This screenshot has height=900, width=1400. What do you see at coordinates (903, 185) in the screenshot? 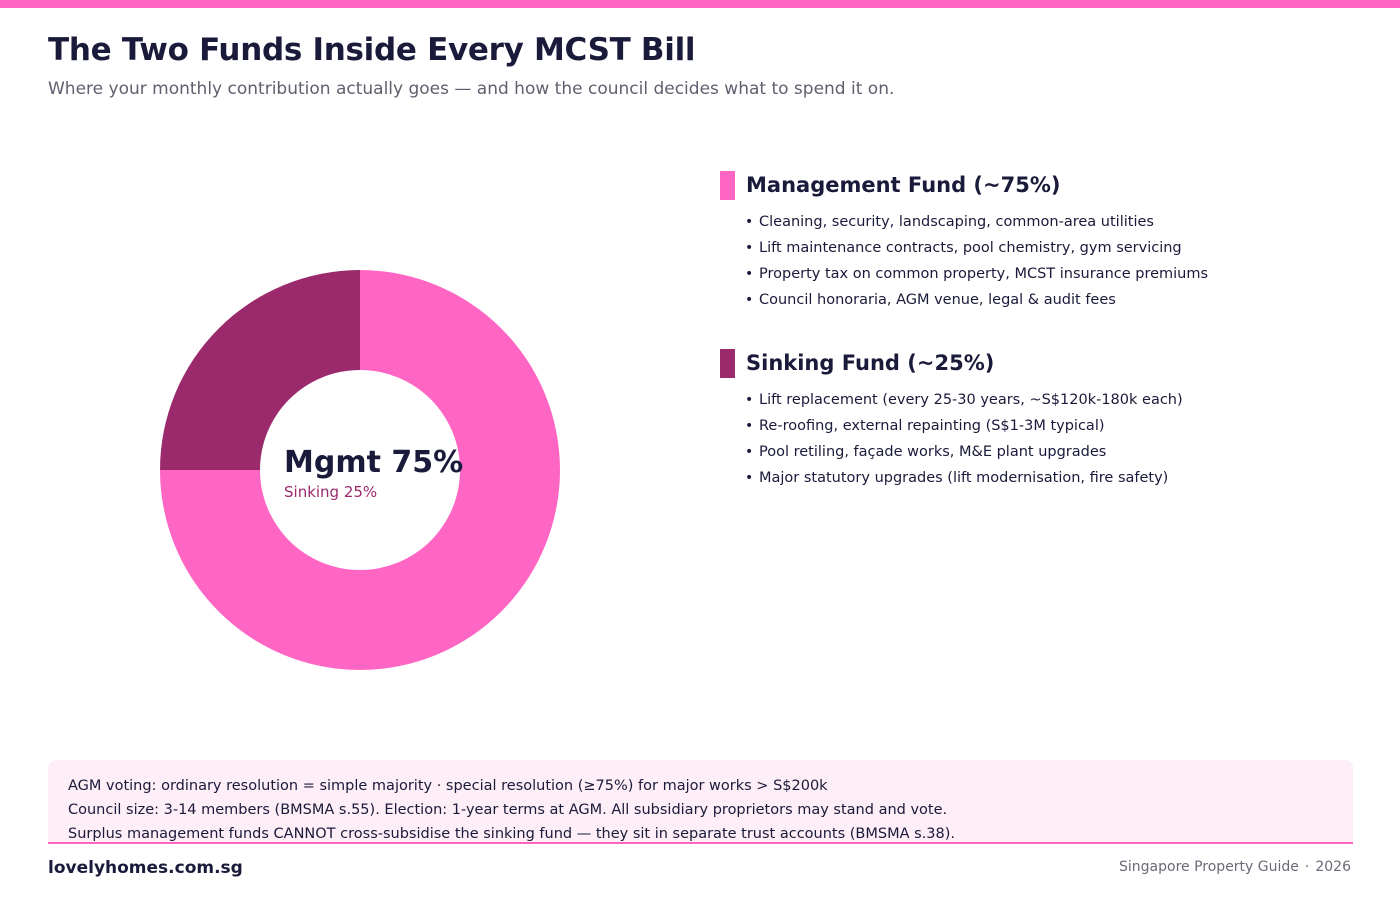
I see `management-fund-title: Management Fund (~75%)` at bounding box center [903, 185].